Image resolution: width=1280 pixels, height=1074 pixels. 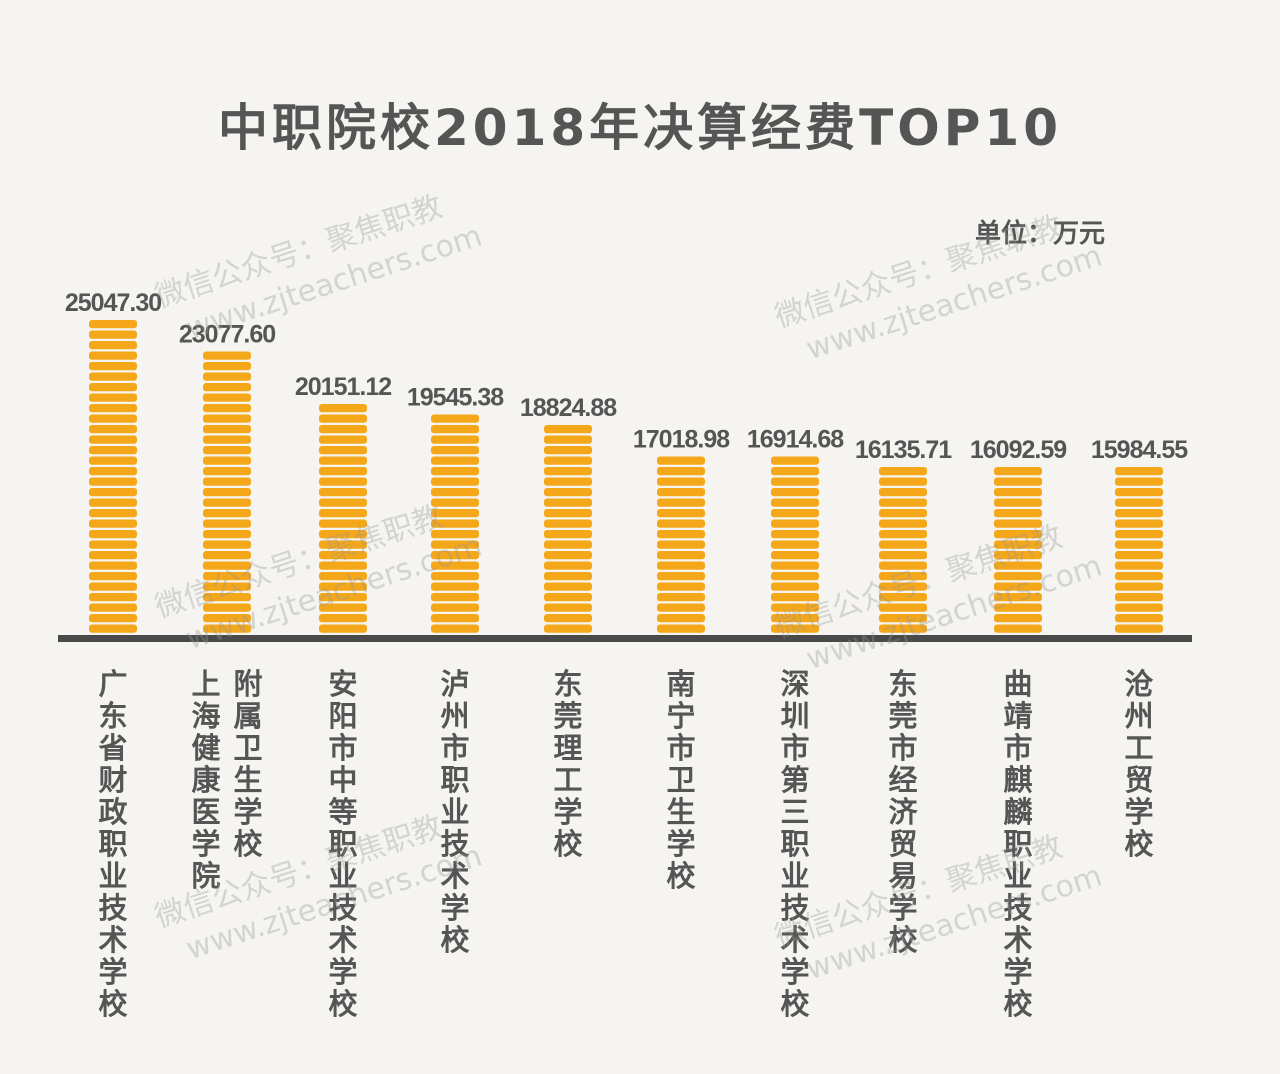 I want to click on category-label: 安阳市中等职业技术学校, so click(x=343, y=844).